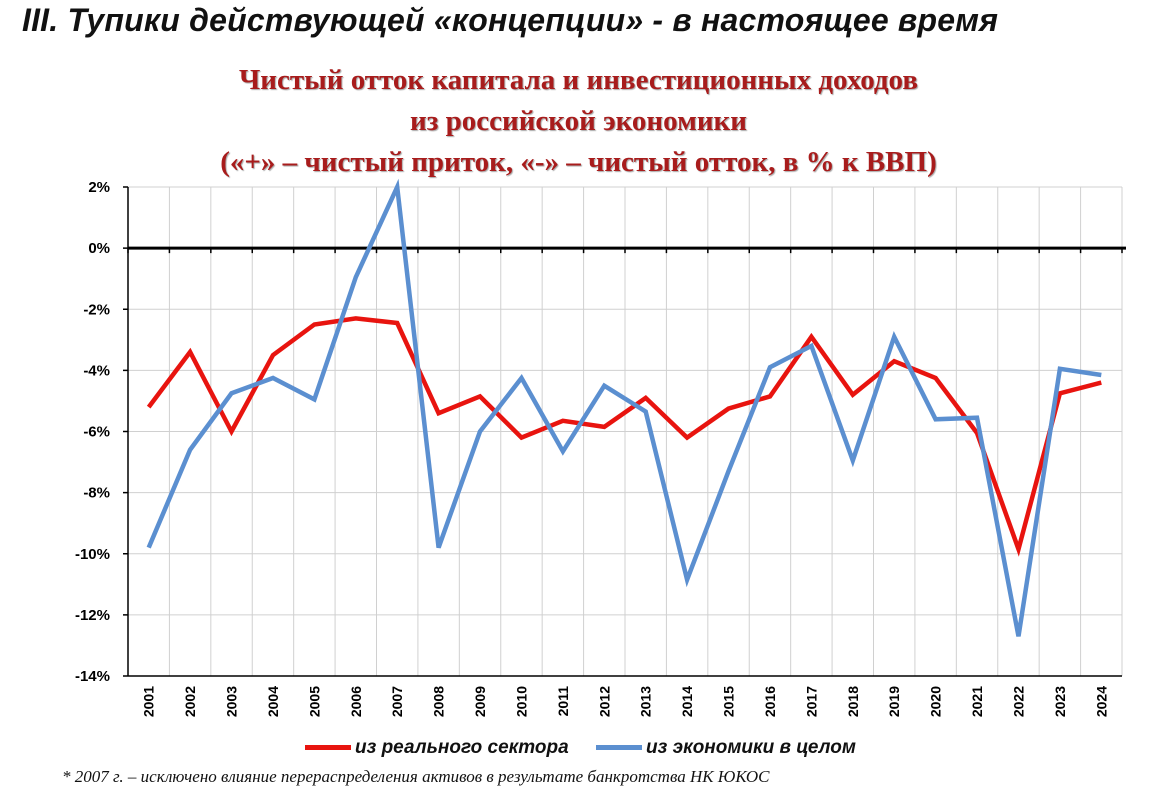 The height and width of the screenshot is (798, 1157). Describe the element at coordinates (604, 701) in the screenshot. I see `x-tick-label: 2012` at that location.